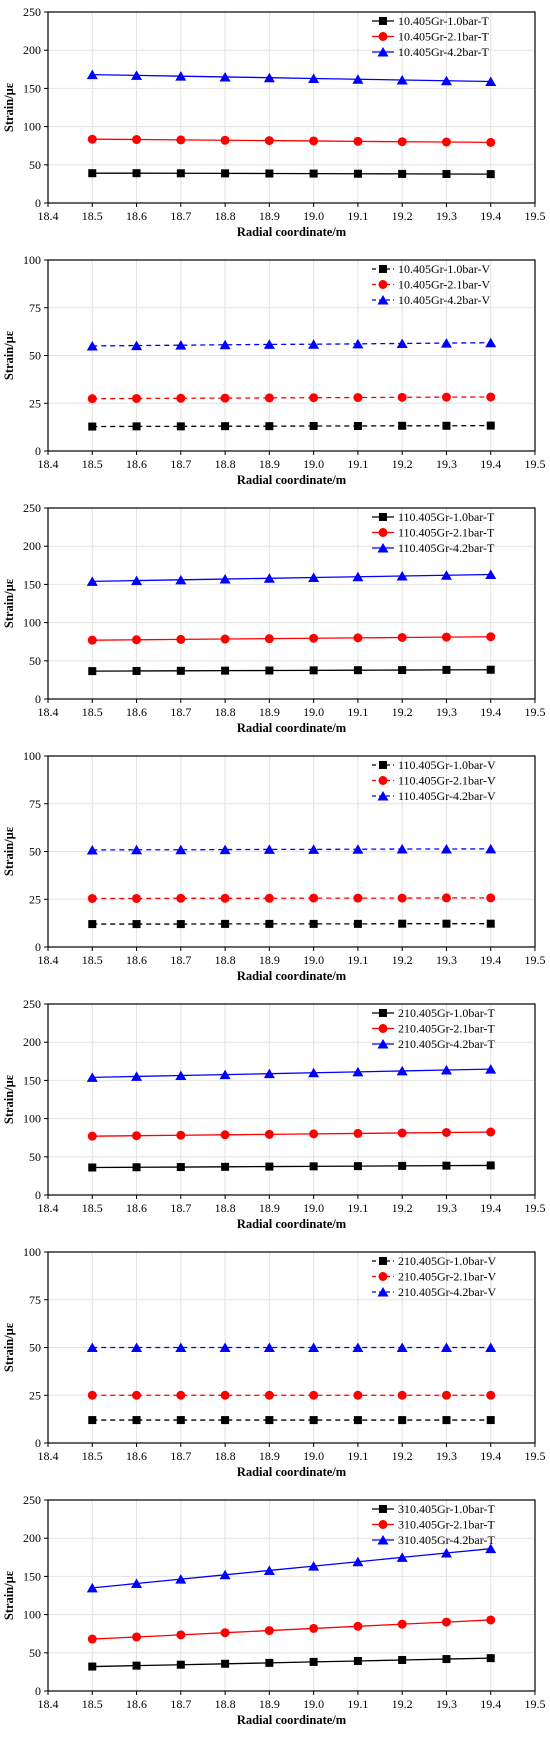  What do you see at coordinates (136, 712) in the screenshot?
I see `x-tick-label: 18.6` at bounding box center [136, 712].